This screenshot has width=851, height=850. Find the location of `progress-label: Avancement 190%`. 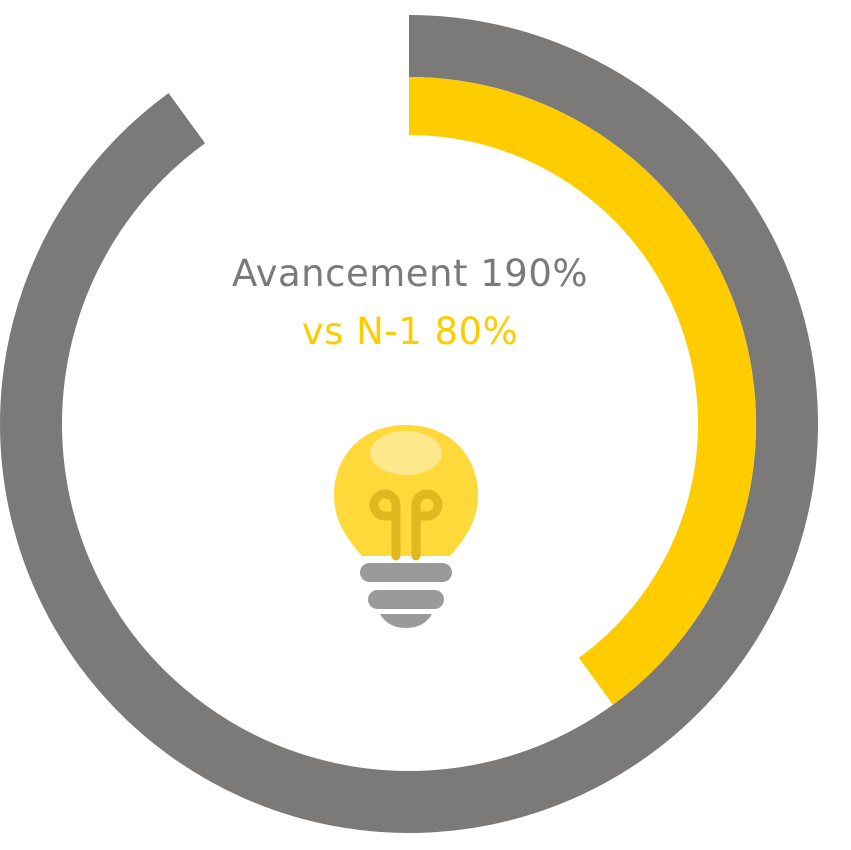

progress-label: Avancement 190% is located at coordinates (410, 273).